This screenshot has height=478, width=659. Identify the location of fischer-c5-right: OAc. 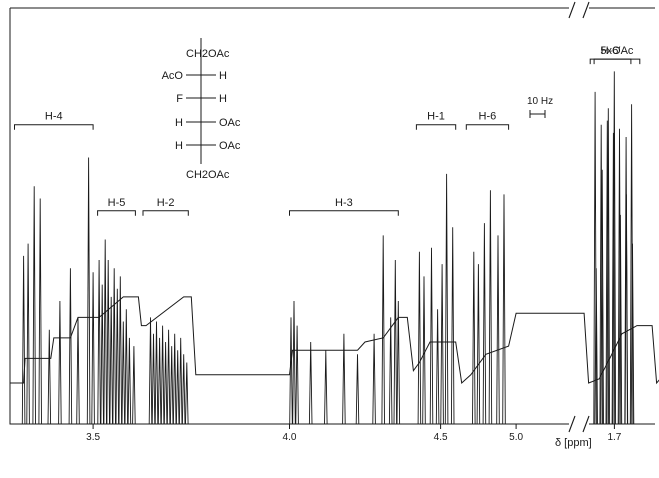
(230, 146).